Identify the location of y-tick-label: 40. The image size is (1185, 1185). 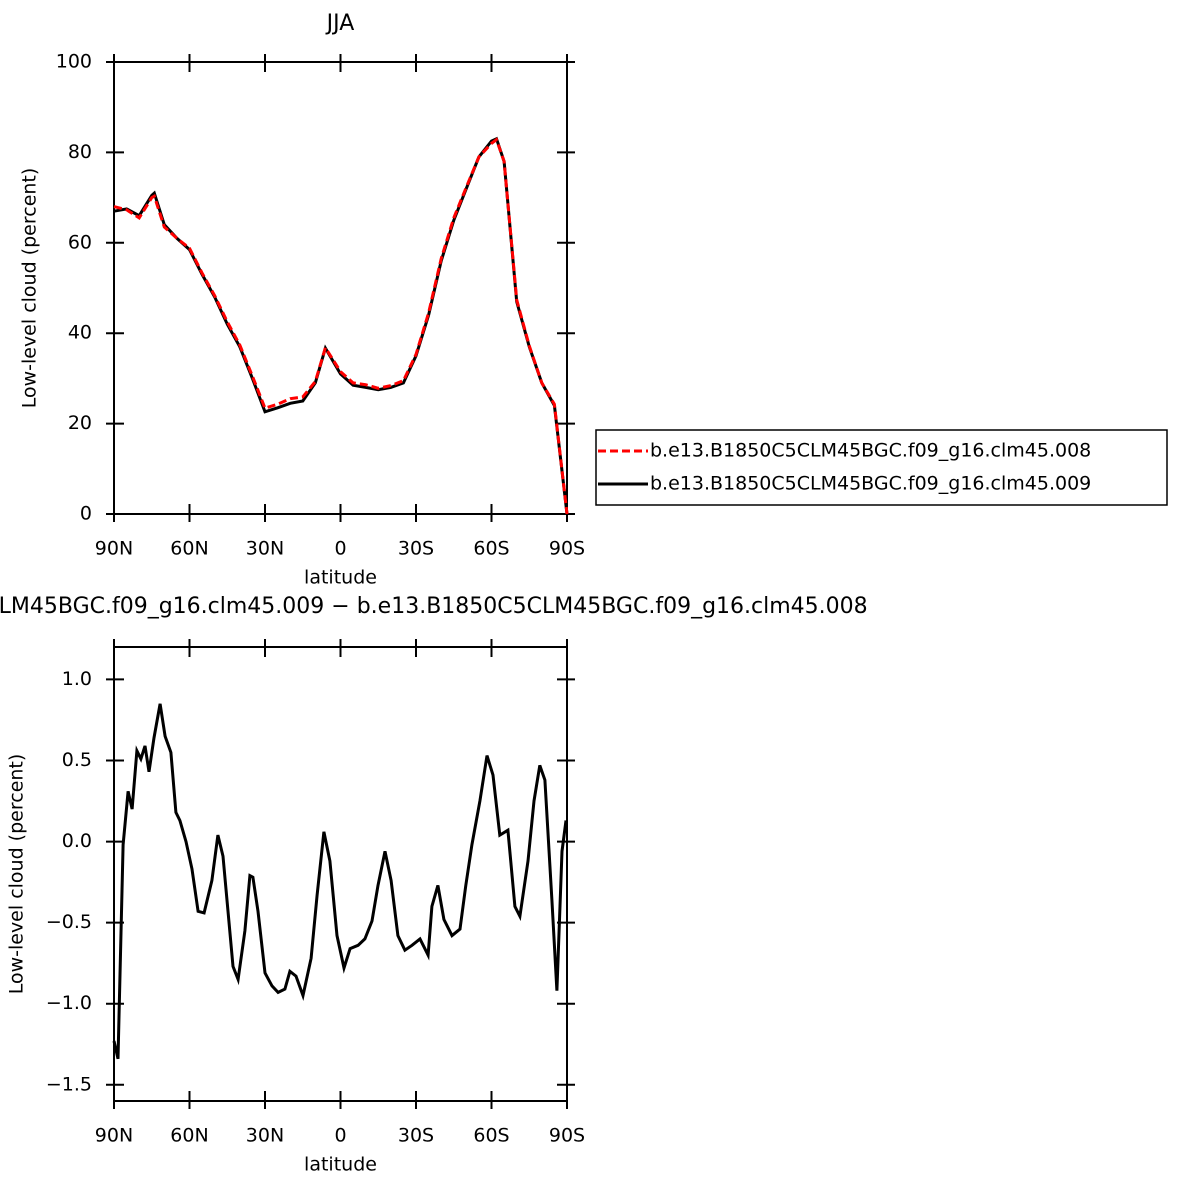
(80, 333).